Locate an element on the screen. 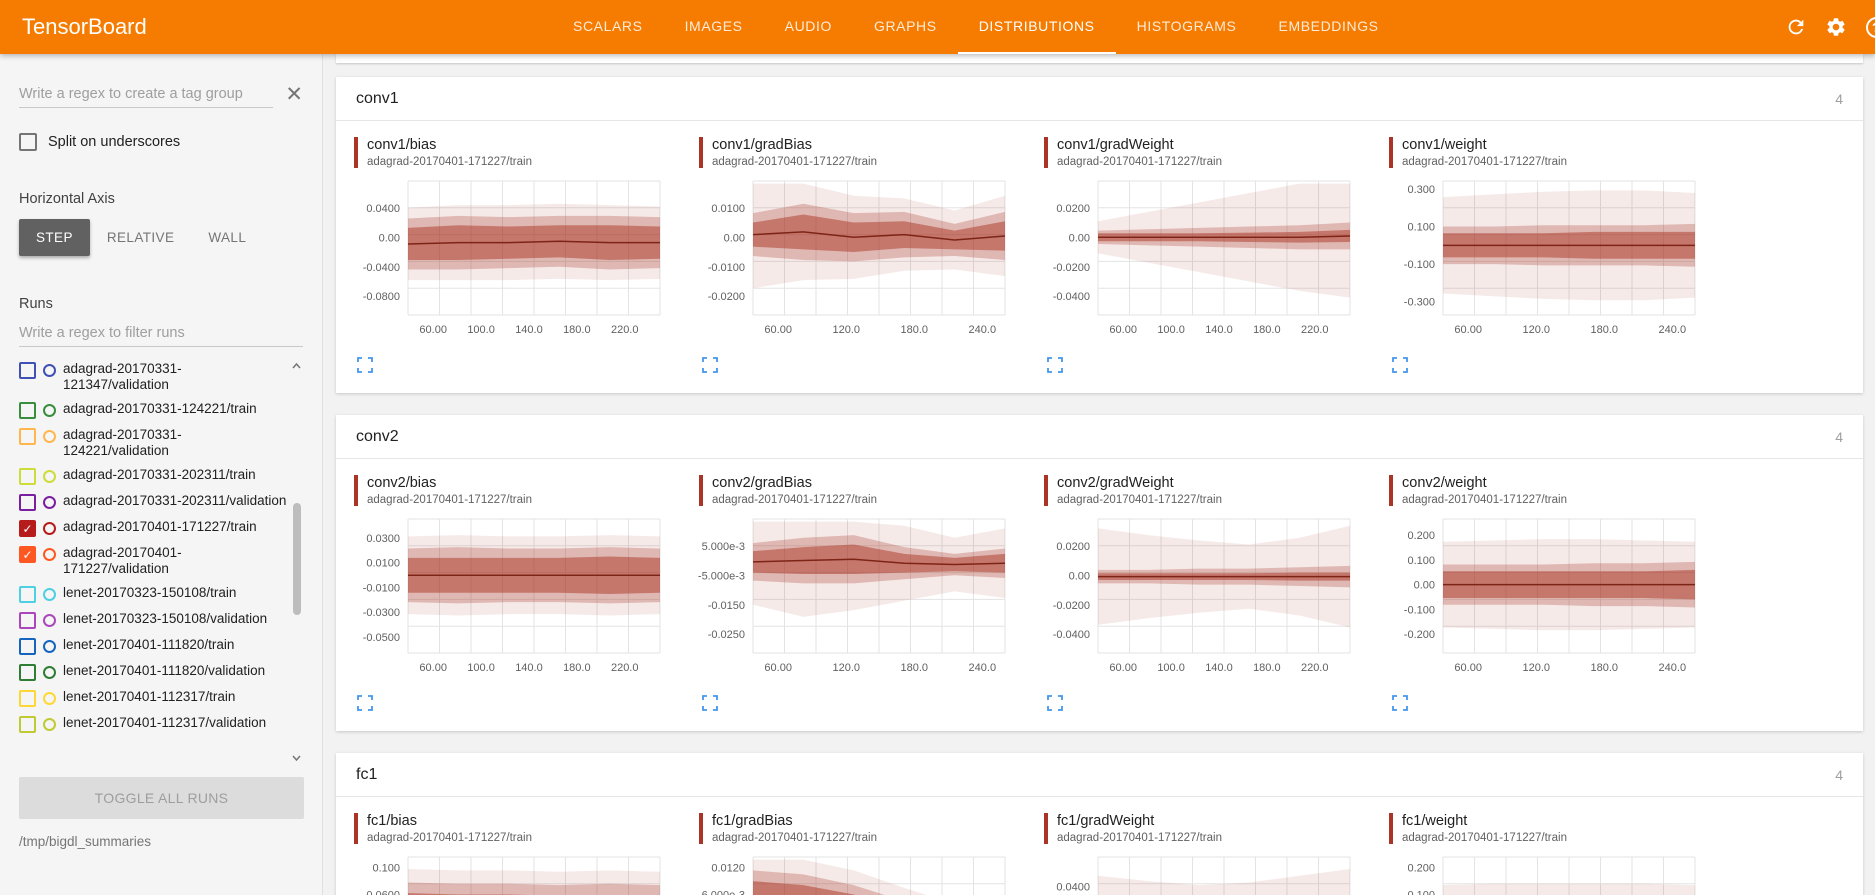 This screenshot has width=1875, height=895. tab-scalars: SCALARS is located at coordinates (608, 26).